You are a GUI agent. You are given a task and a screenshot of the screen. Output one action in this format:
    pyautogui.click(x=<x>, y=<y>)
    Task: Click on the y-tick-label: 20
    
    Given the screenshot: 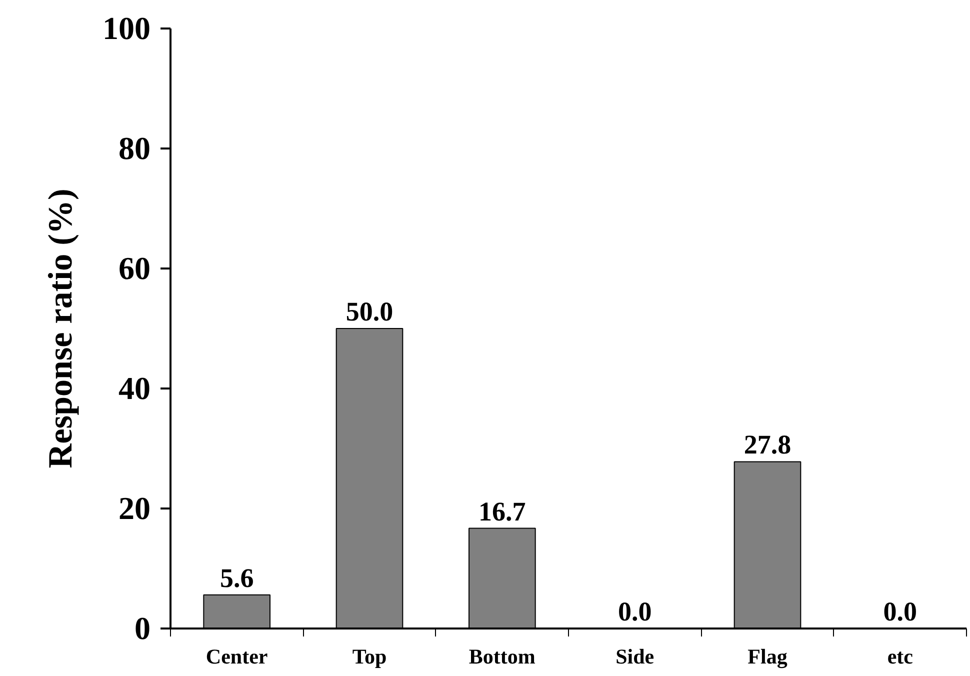 What is the action you would take?
    pyautogui.click(x=134, y=508)
    